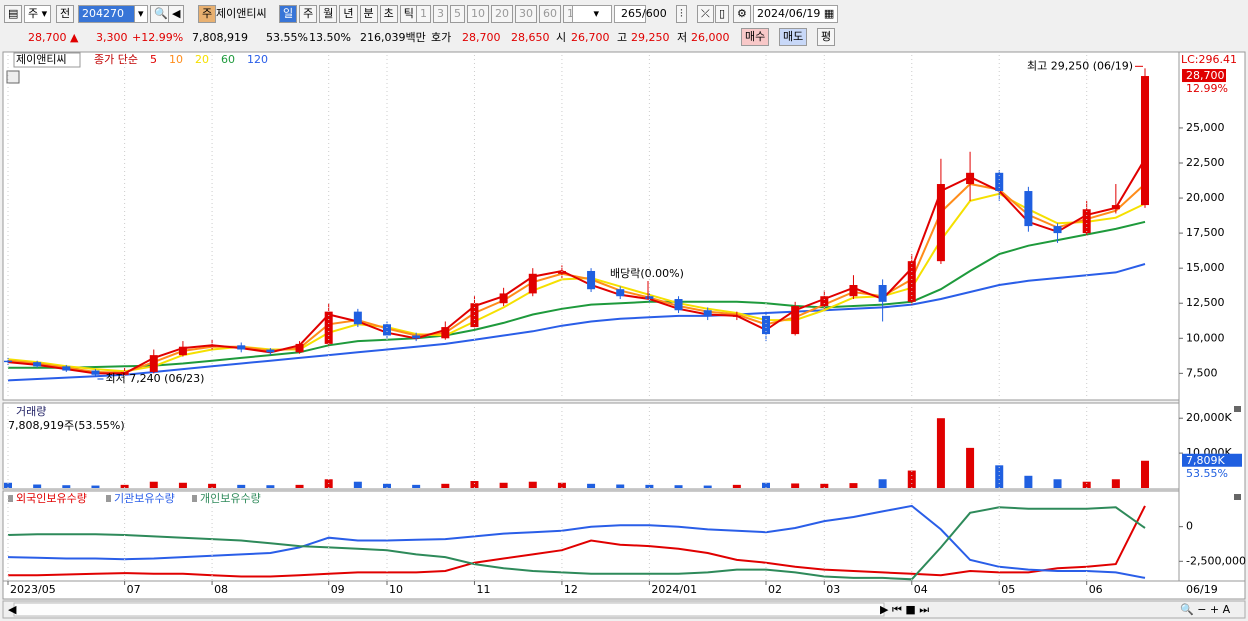 This screenshot has width=1248, height=621. I want to click on interval-button: 1, so click(423, 14).